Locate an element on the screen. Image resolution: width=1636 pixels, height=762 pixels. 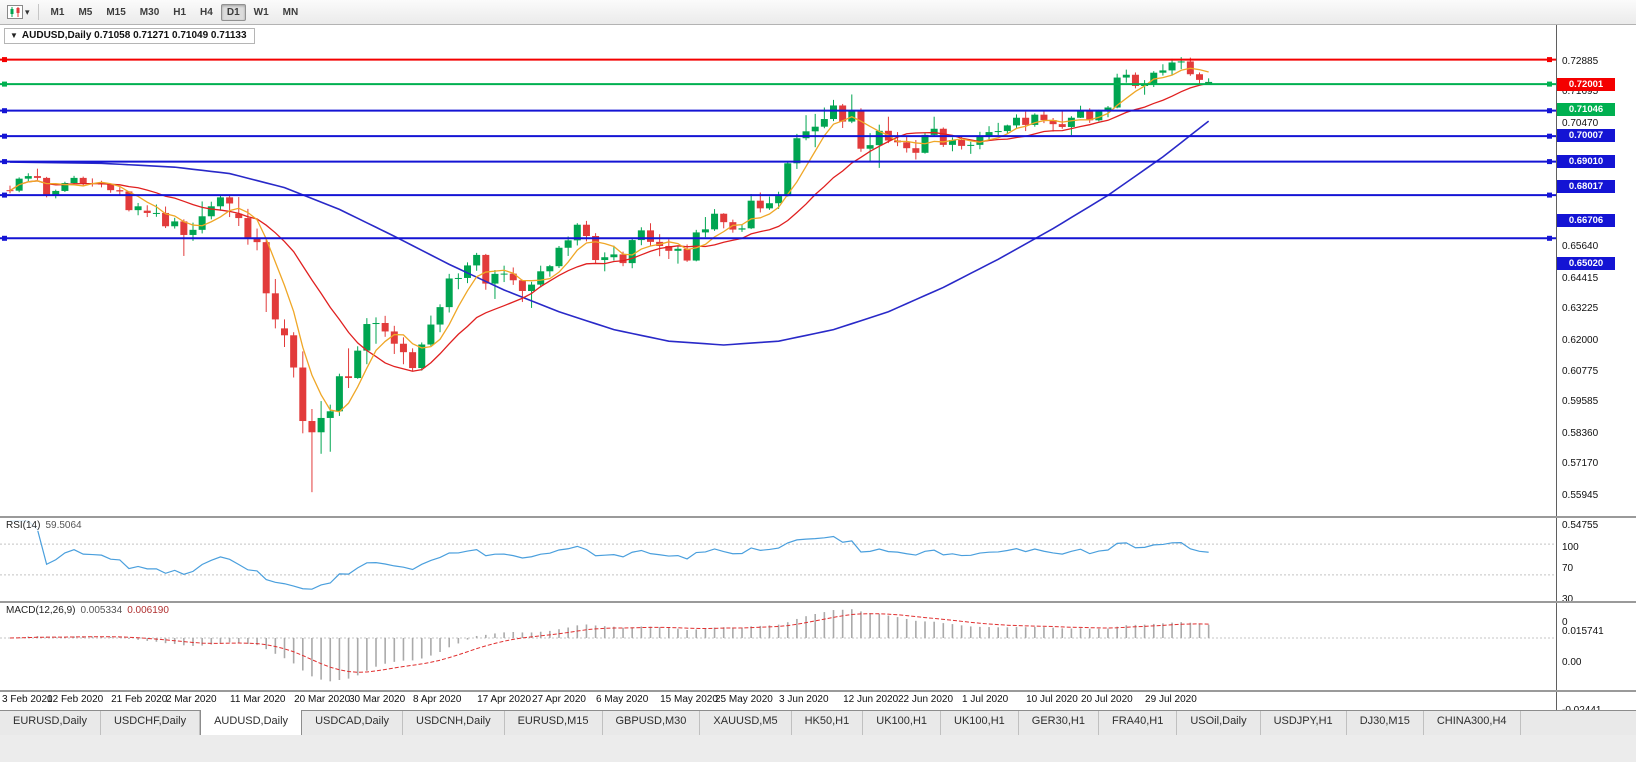
price-tick: 0.58360 is located at coordinates (1580, 433).